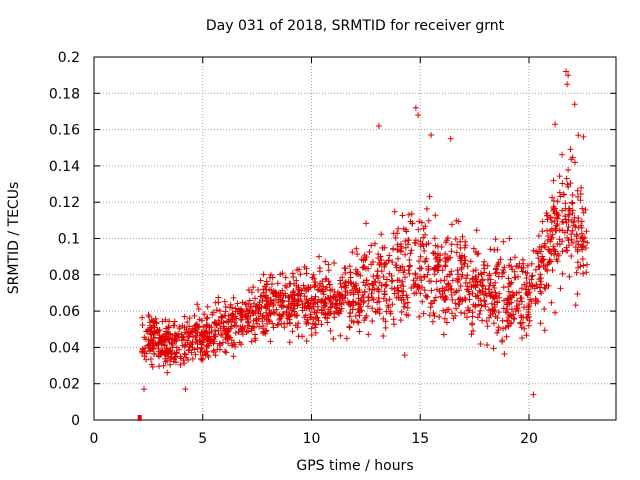 The height and width of the screenshot is (480, 640). What do you see at coordinates (64, 167) in the screenshot?
I see `y-tick-label: 0.14` at bounding box center [64, 167].